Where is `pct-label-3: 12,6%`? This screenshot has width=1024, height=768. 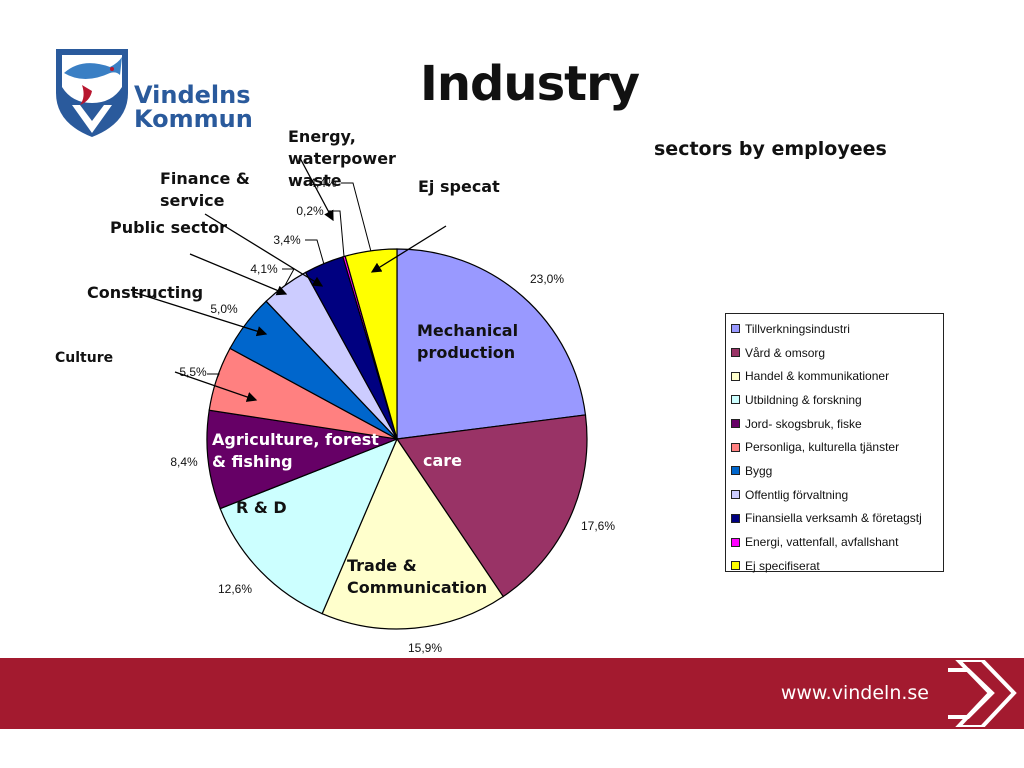 pct-label-3: 12,6% is located at coordinates (235, 589).